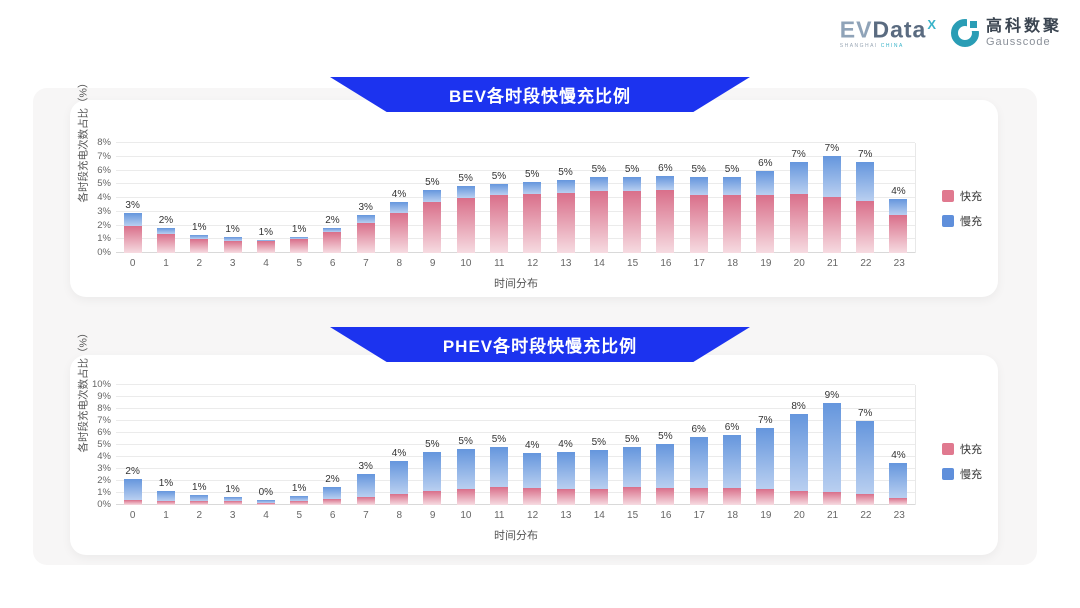  I want to click on bar-hour-12: 5%, so click(532, 198).